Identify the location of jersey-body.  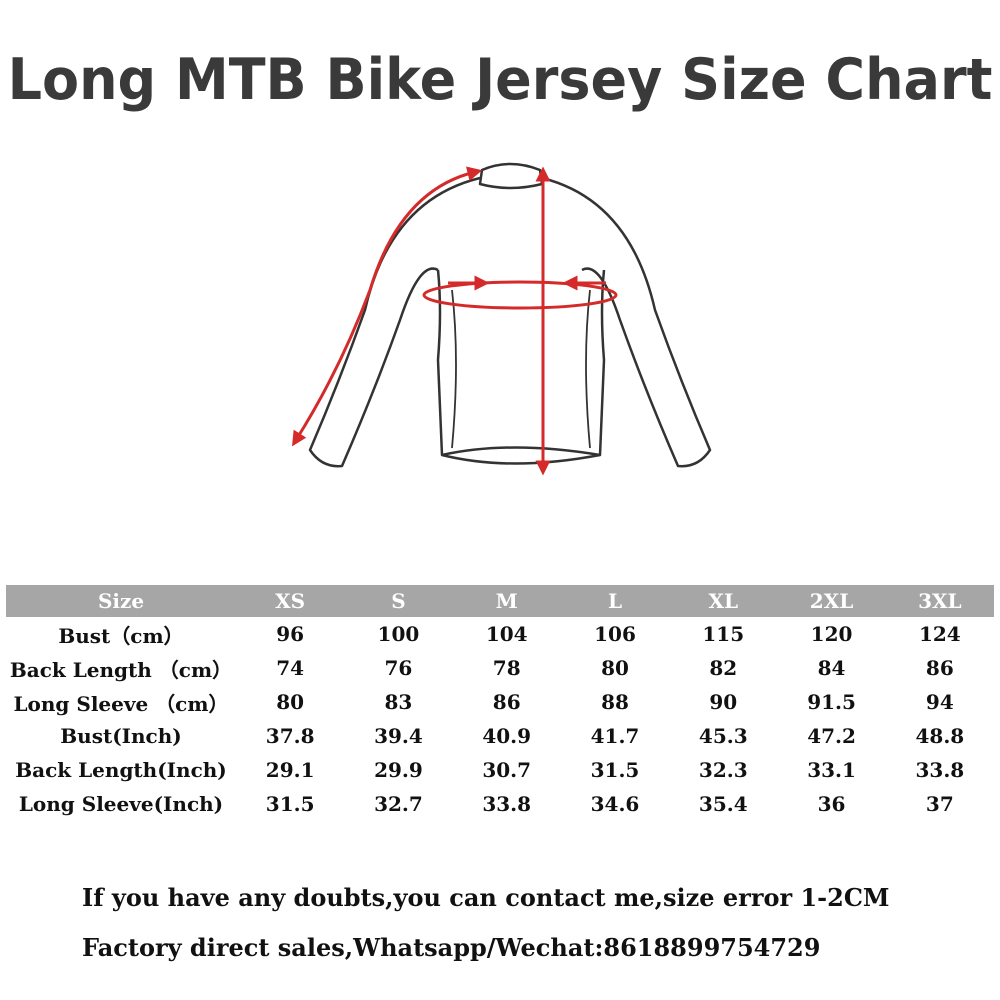
(521, 363).